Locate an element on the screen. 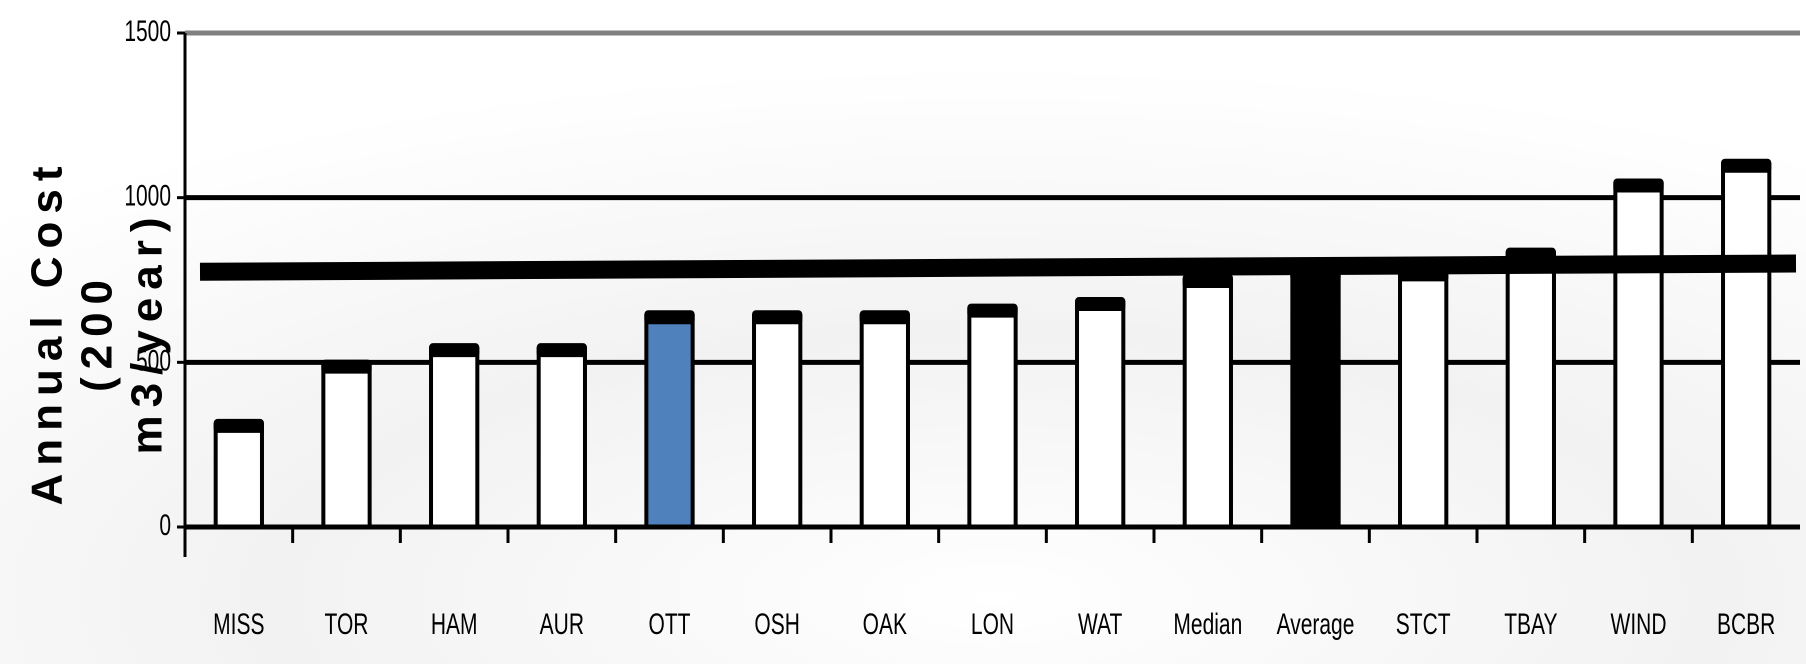 Image resolution: width=1806 pixels, height=664 pixels. x-tick-label: WAT is located at coordinates (1100, 624).